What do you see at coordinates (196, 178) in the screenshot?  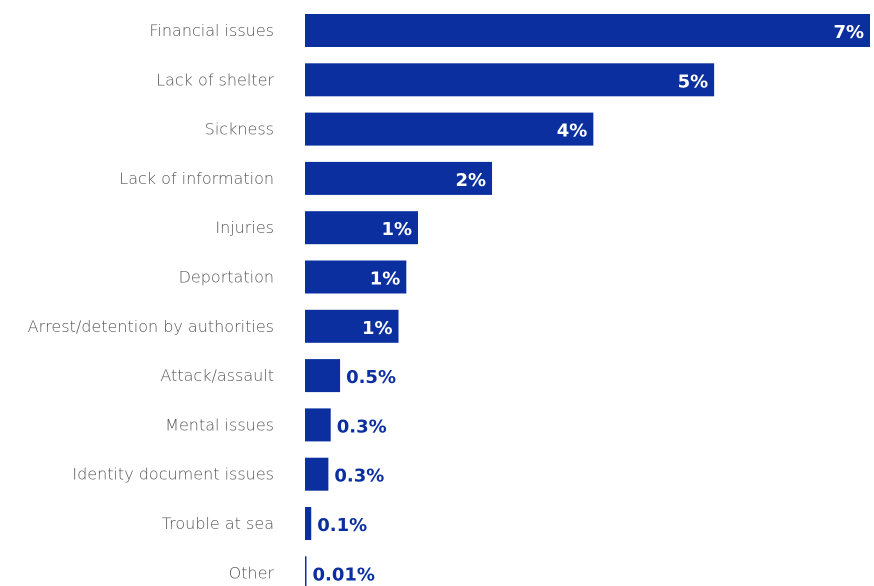 I see `category-label: Lack of information` at bounding box center [196, 178].